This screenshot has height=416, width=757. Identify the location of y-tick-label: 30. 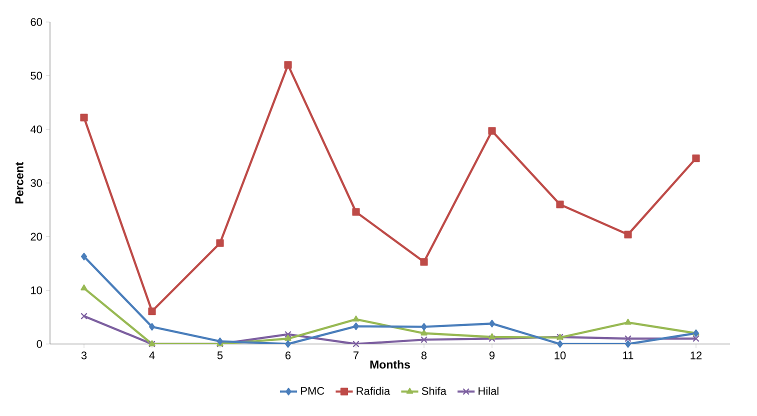
(36, 183).